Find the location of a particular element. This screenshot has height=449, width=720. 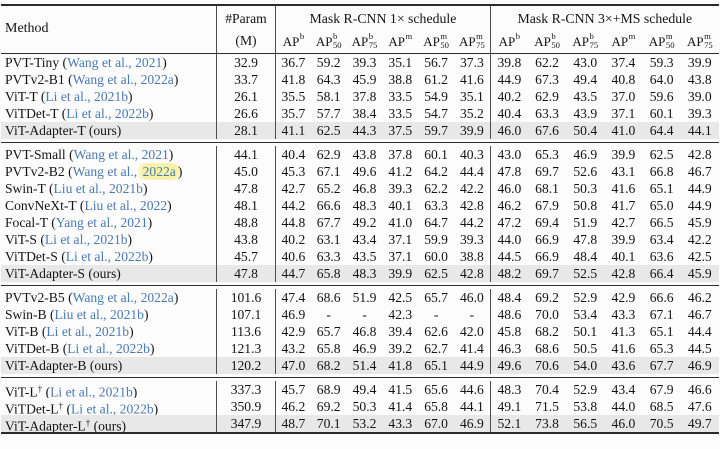

metric-cell: 66.5 is located at coordinates (661, 223).